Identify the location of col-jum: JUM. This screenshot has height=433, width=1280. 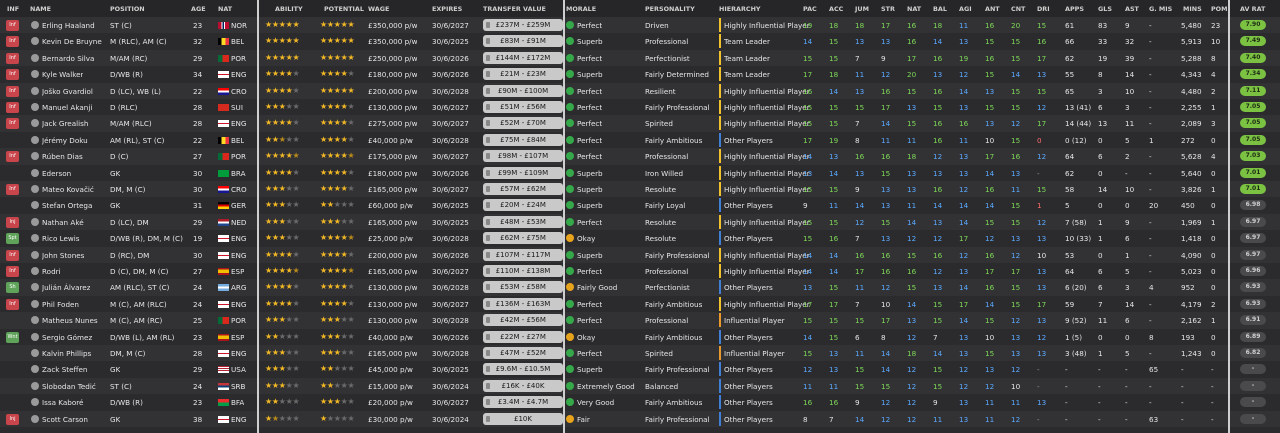
(862, 9).